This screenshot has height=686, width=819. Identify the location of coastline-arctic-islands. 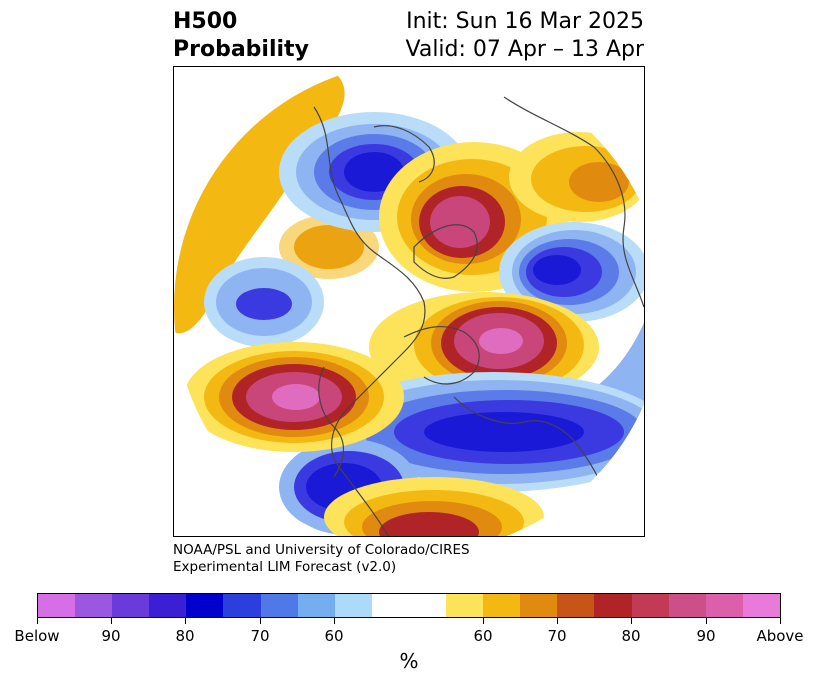
(404, 154).